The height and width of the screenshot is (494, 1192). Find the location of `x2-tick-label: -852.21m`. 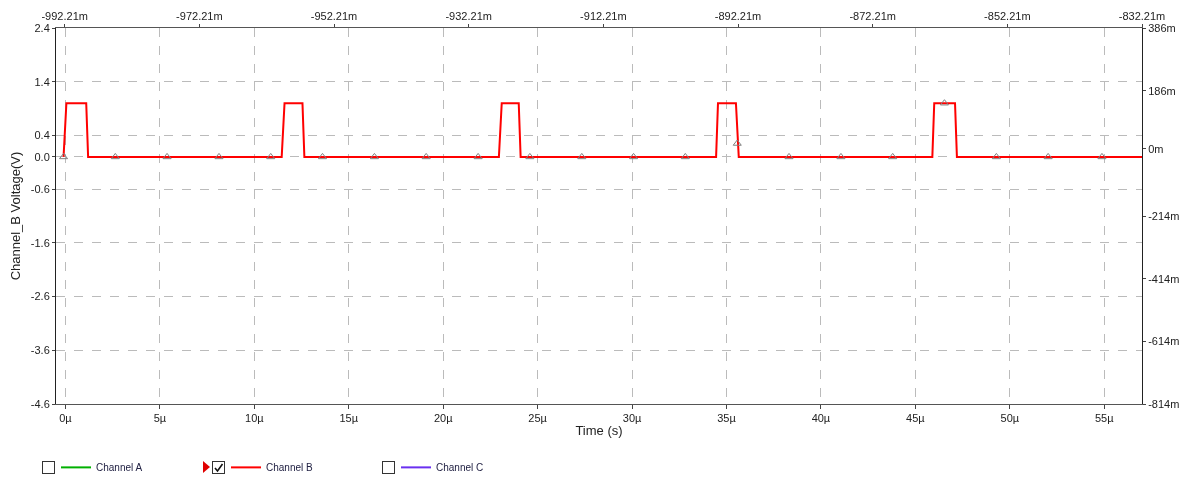

x2-tick-label: -852.21m is located at coordinates (1007, 15).